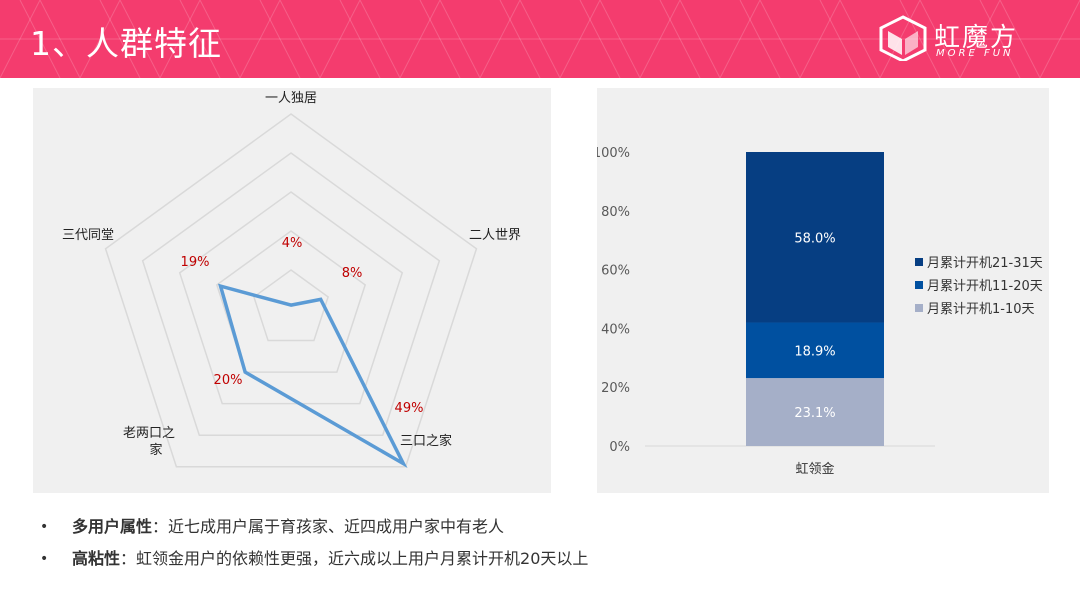  Describe the element at coordinates (88, 235) in the screenshot. I see `radar-axis-label: 三代同堂` at that location.